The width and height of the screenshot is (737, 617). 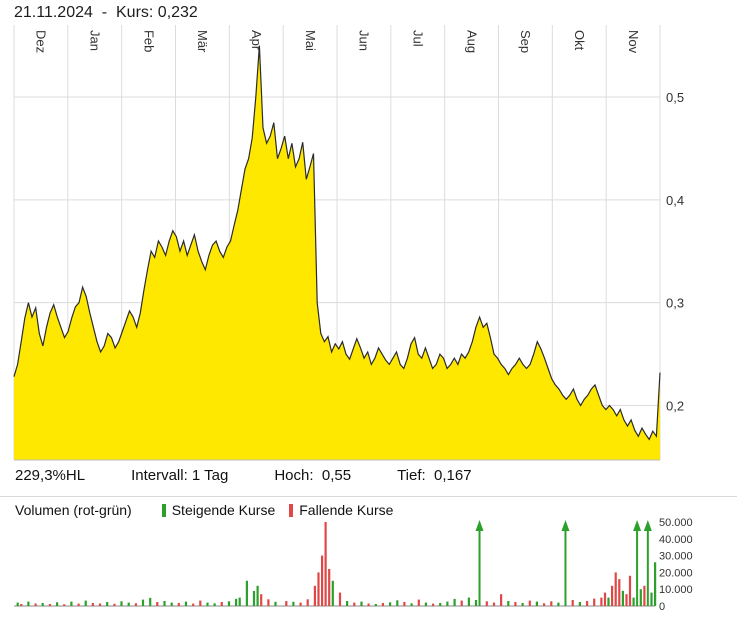 What do you see at coordinates (525, 41) in the screenshot?
I see `svg-text: Sep` at bounding box center [525, 41].